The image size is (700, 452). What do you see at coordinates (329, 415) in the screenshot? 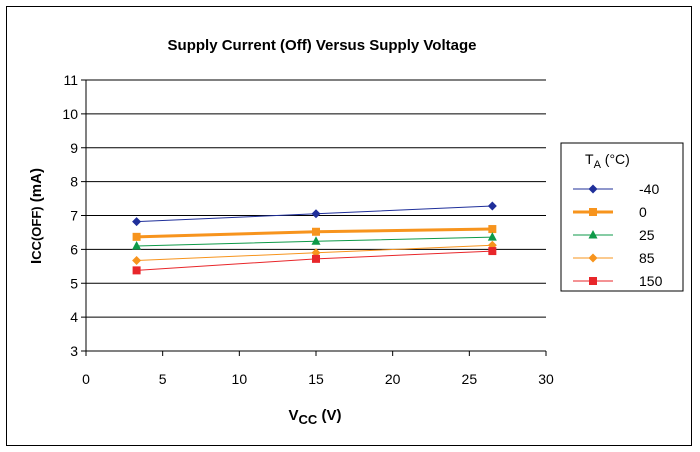
I see `x-axis-label-unit: (V)` at bounding box center [329, 415].